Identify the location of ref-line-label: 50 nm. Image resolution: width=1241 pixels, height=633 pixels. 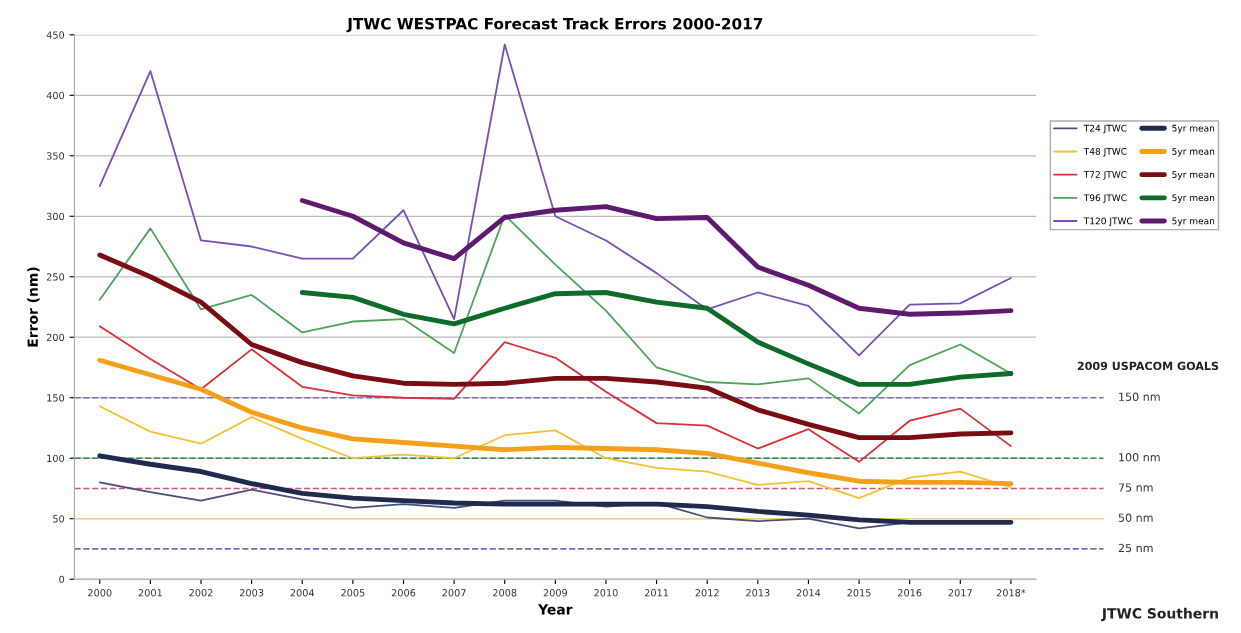
(1135, 517).